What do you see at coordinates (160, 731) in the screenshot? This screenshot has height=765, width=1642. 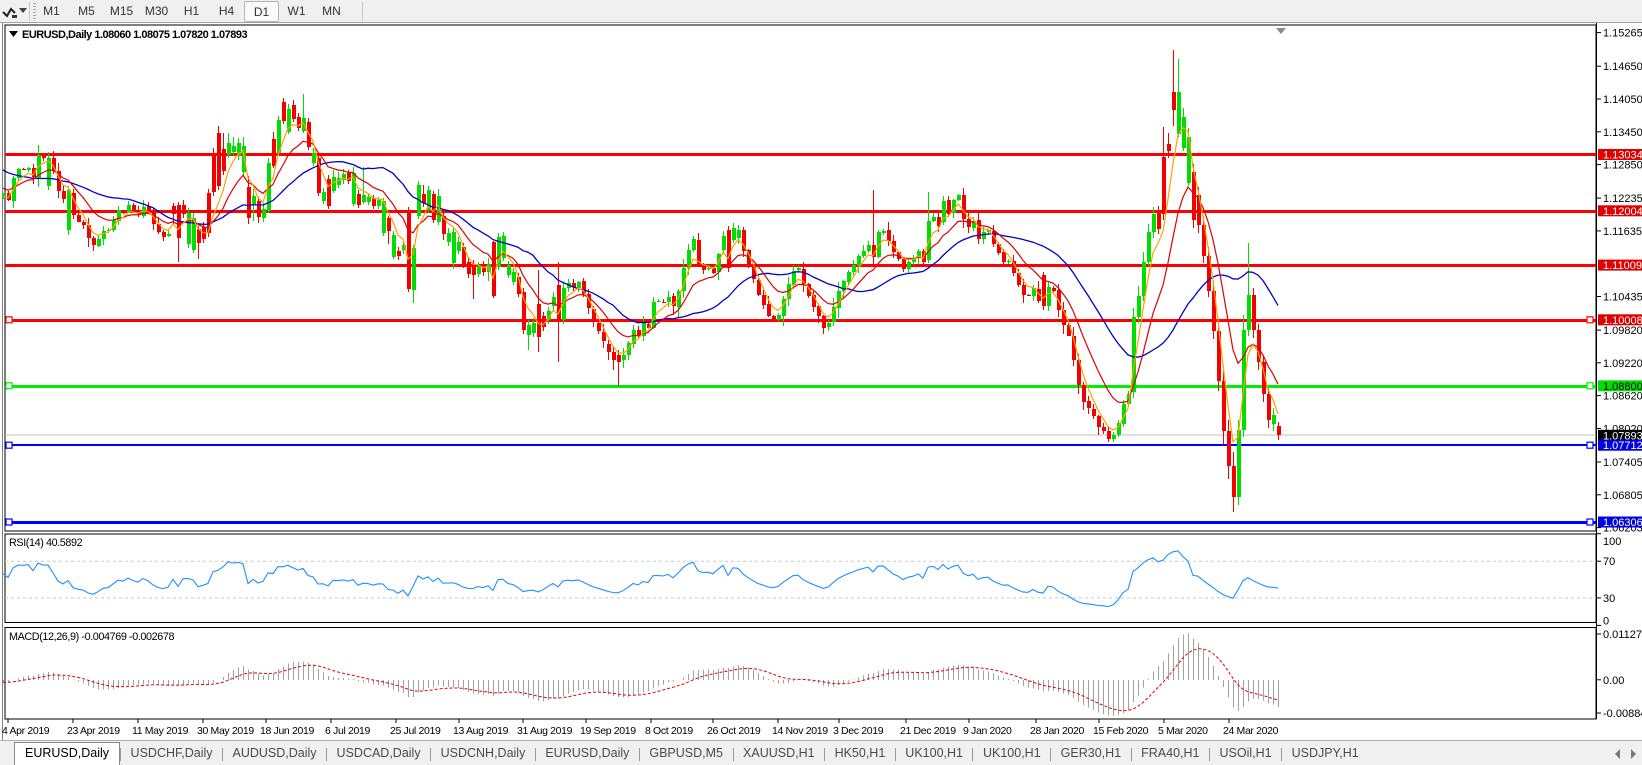 I see `svg-text: 11 May 2019` at bounding box center [160, 731].